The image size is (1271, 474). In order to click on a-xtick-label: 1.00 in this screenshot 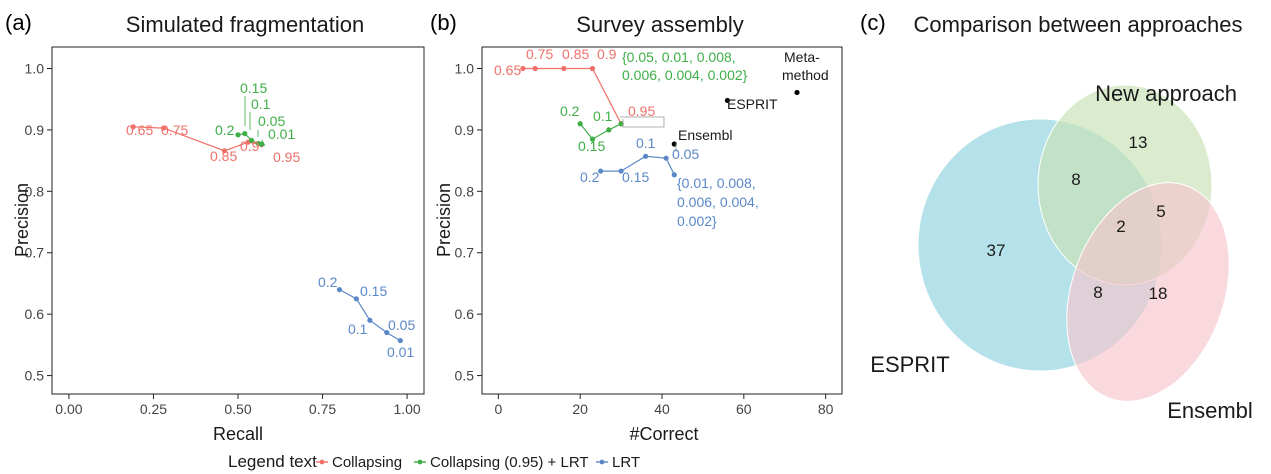, I will do `click(406, 409)`.